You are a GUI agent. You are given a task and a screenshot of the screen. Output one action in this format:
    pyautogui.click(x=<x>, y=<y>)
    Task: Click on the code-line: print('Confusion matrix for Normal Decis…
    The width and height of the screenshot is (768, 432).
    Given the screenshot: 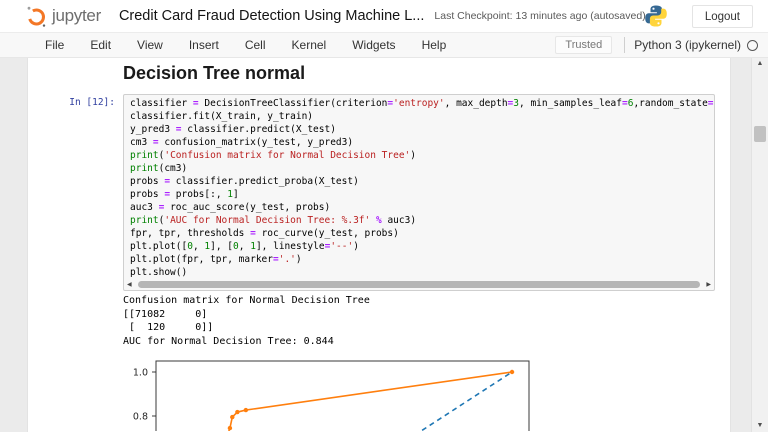 What is the action you would take?
    pyautogui.click(x=273, y=155)
    